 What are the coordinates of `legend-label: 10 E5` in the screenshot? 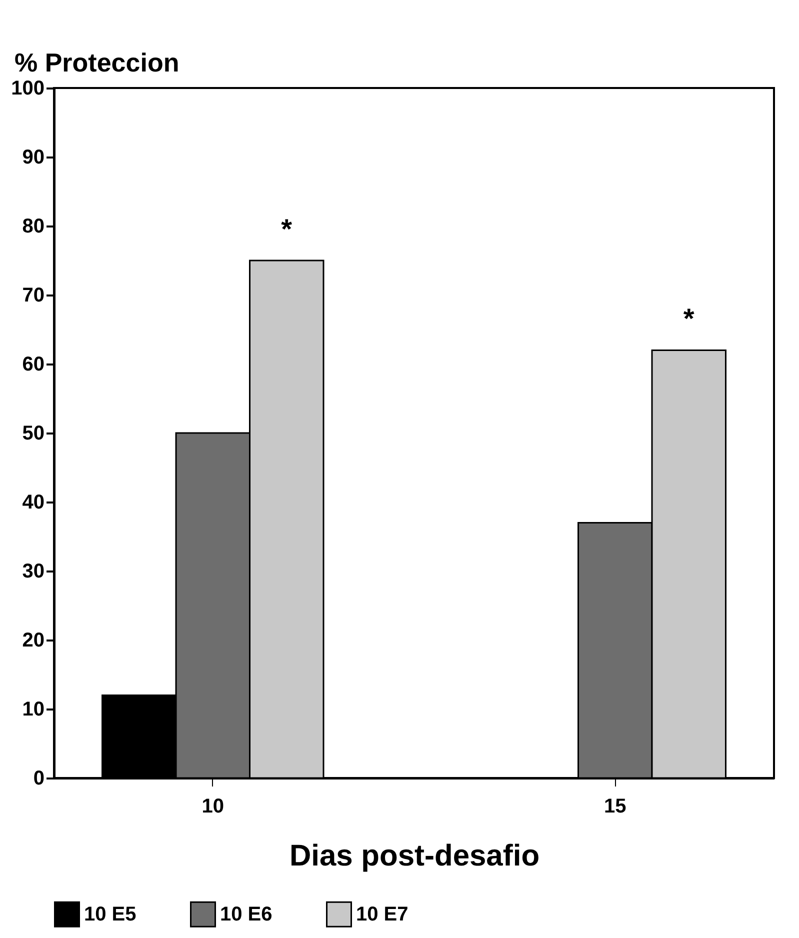 It's located at (110, 914).